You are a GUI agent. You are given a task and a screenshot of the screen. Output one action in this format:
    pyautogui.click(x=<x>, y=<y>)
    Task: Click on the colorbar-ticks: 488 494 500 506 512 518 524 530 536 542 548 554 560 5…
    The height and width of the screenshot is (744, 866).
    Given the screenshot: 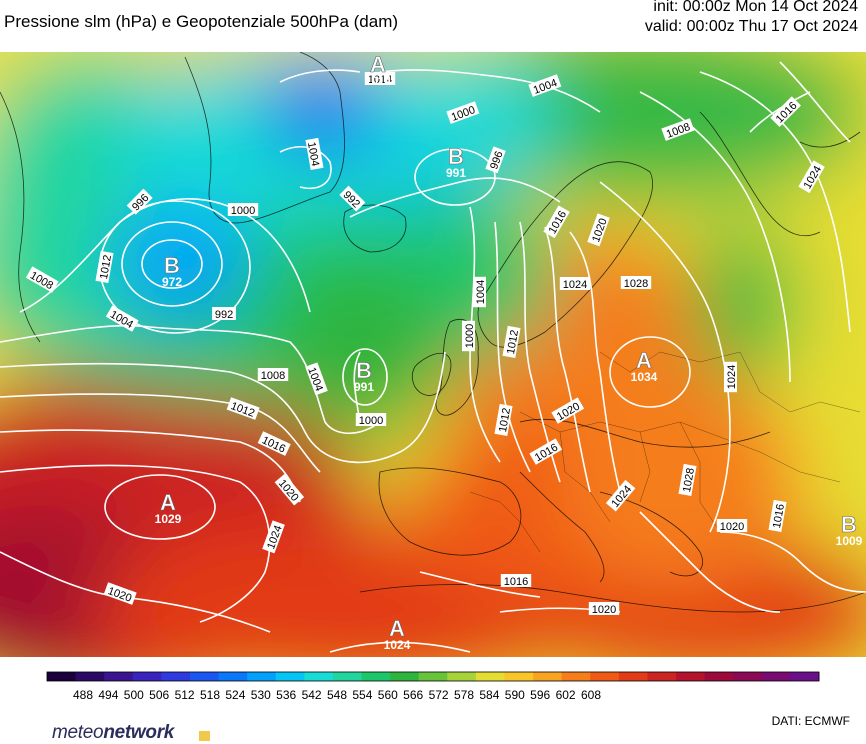 What is the action you would take?
    pyautogui.click(x=337, y=695)
    